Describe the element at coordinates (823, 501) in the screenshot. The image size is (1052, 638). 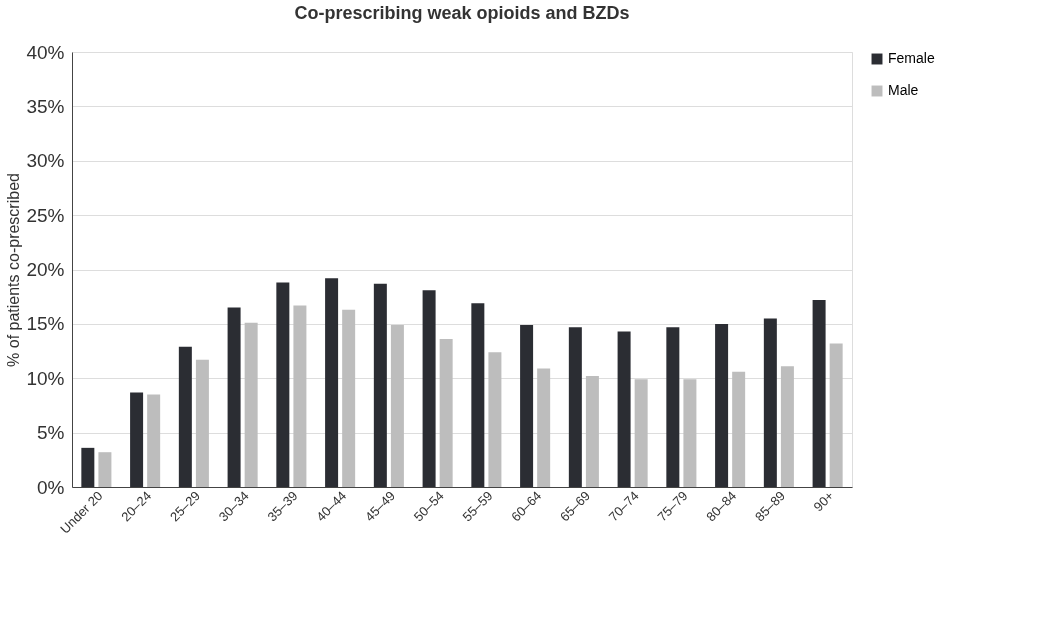
I see `x-tick-label: 90+` at that location.